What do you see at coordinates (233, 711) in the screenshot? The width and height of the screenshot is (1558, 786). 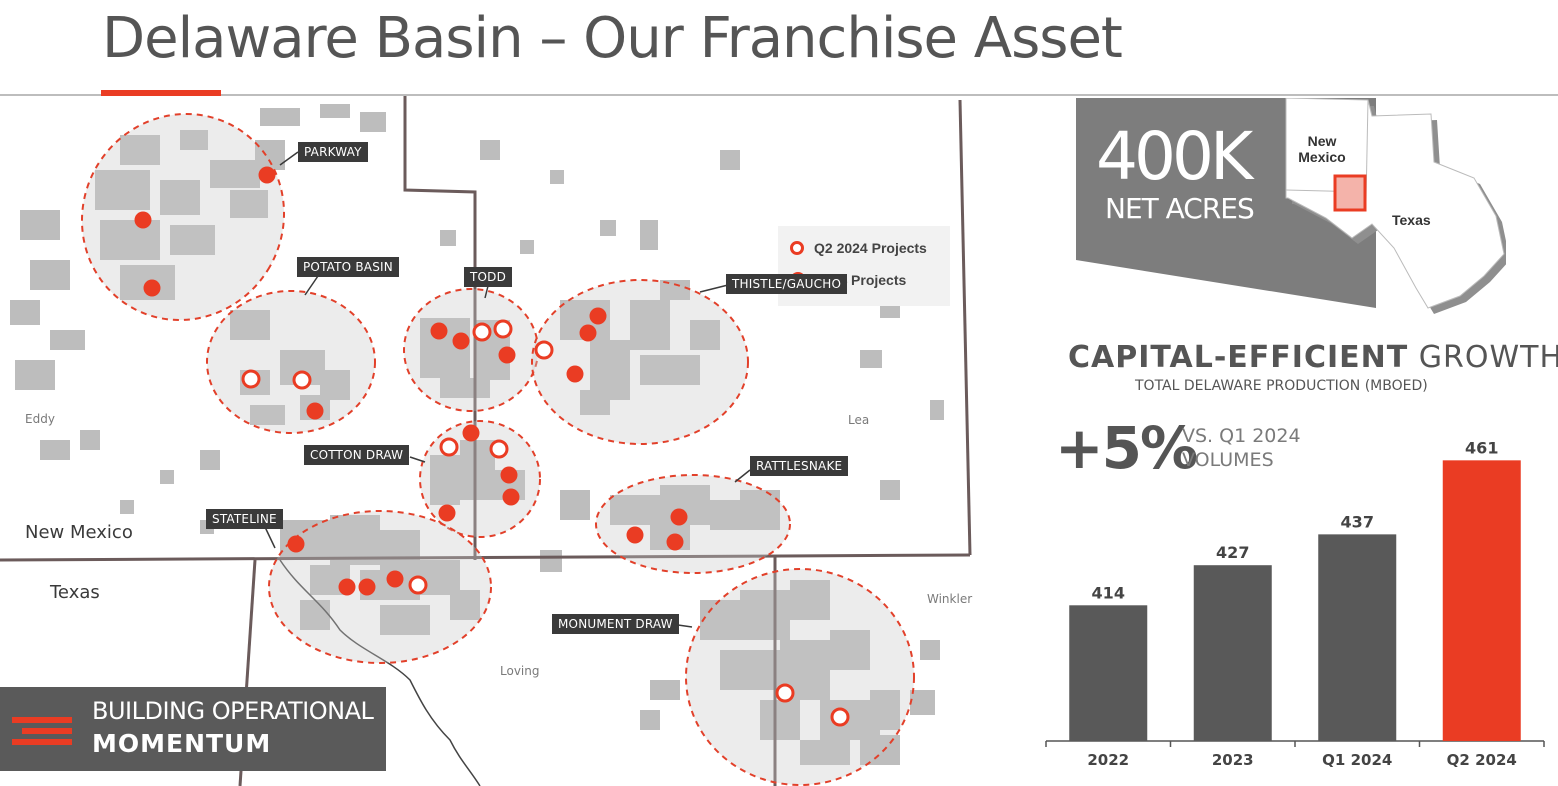 I see `badge-line-1: BUILDING OPERATIONAL` at bounding box center [233, 711].